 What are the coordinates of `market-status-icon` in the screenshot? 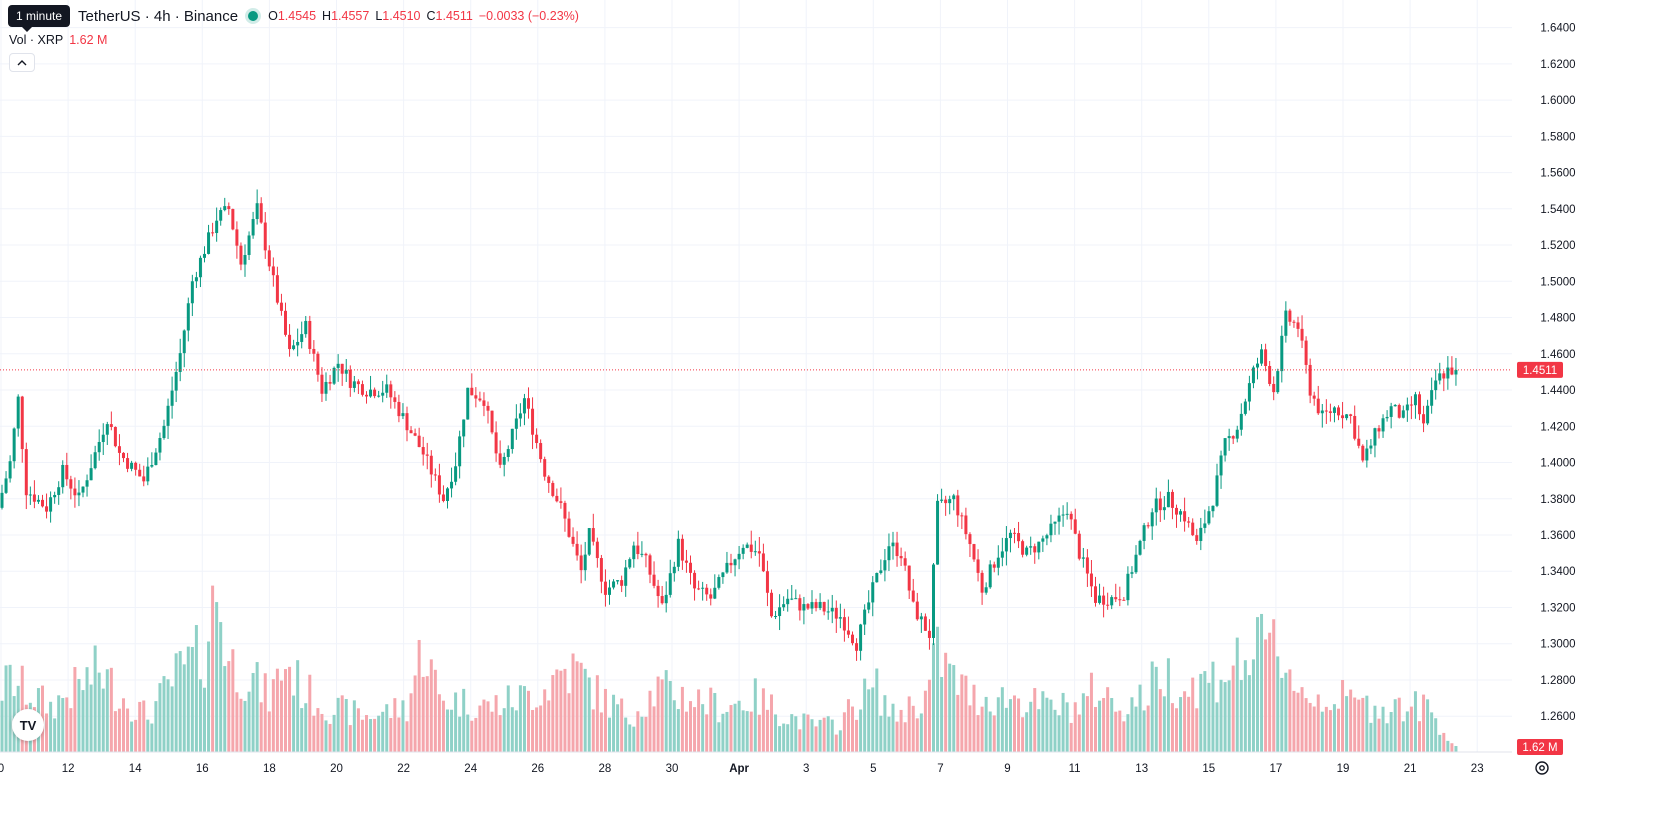 It's located at (253, 16).